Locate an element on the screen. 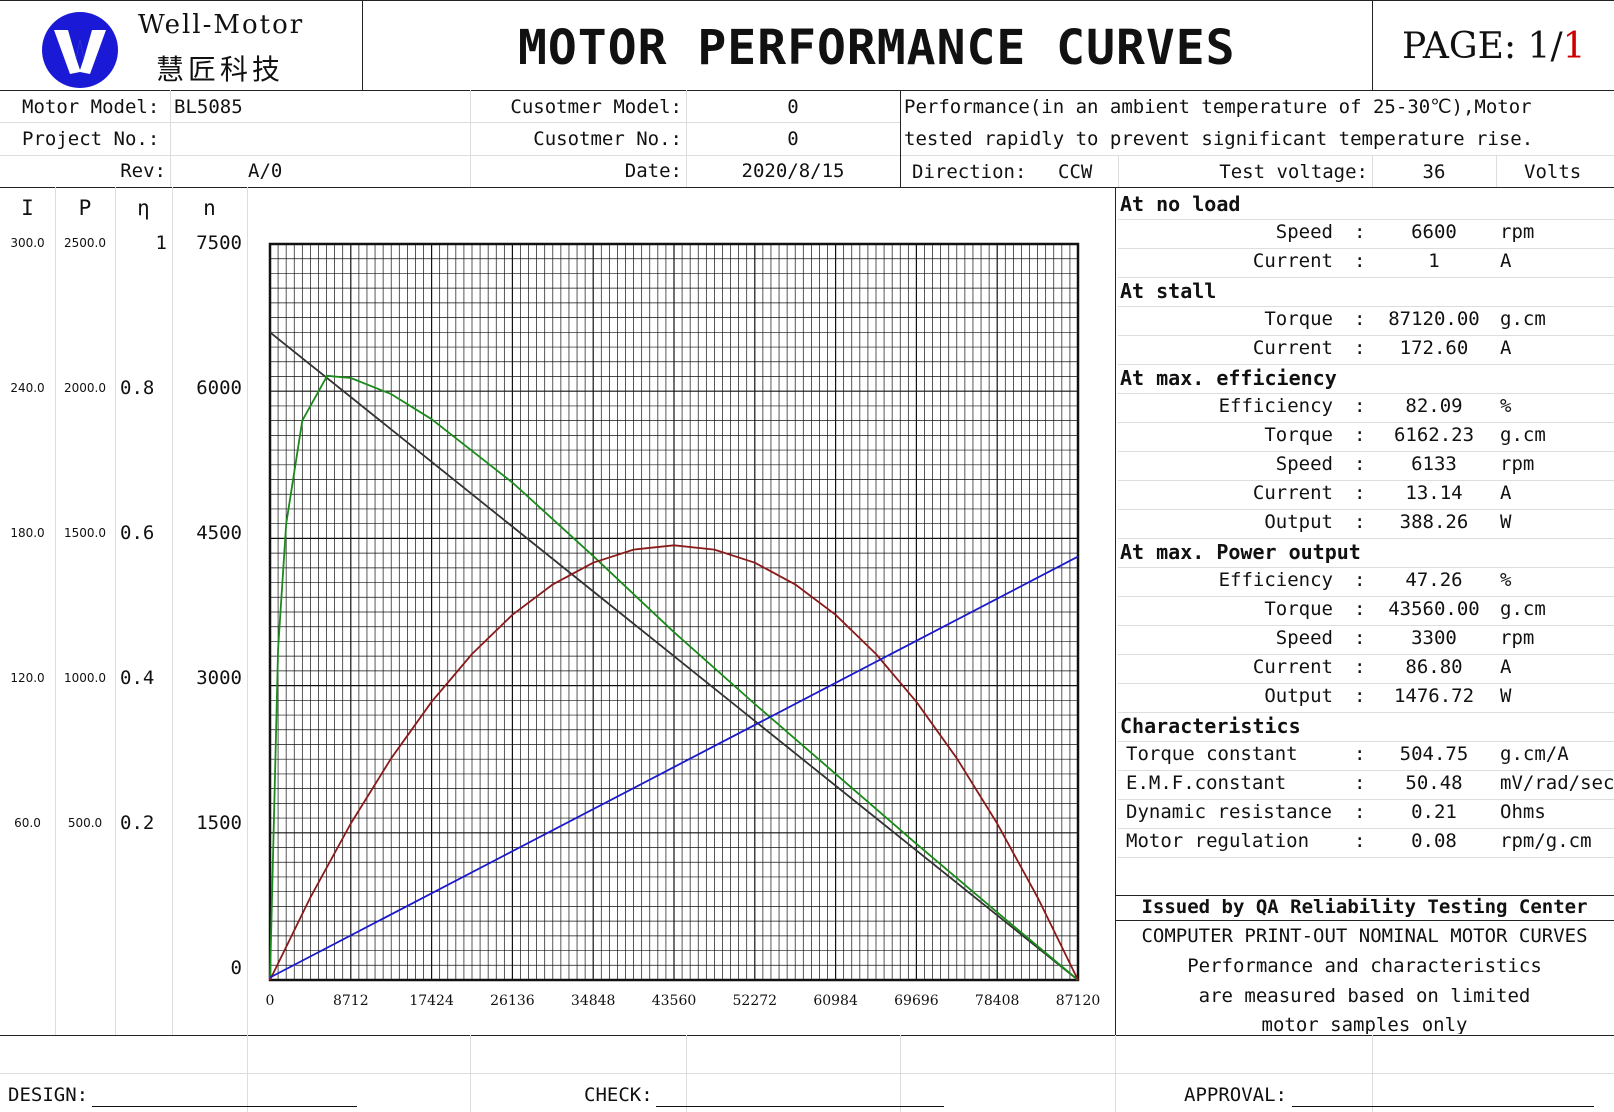 This screenshot has height=1112, width=1614. power-axis-tick: 1500.0 is located at coordinates (85, 533).